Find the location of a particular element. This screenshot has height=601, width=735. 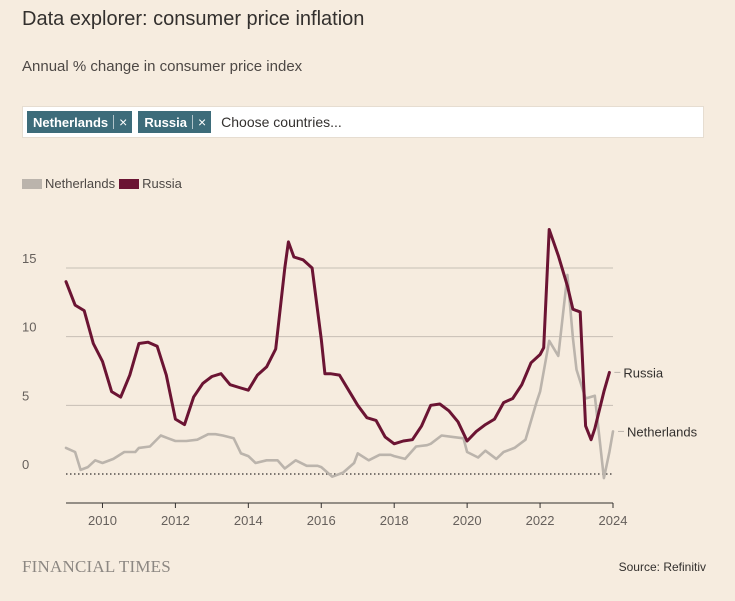

x-tick-label: 2022 is located at coordinates (540, 520).